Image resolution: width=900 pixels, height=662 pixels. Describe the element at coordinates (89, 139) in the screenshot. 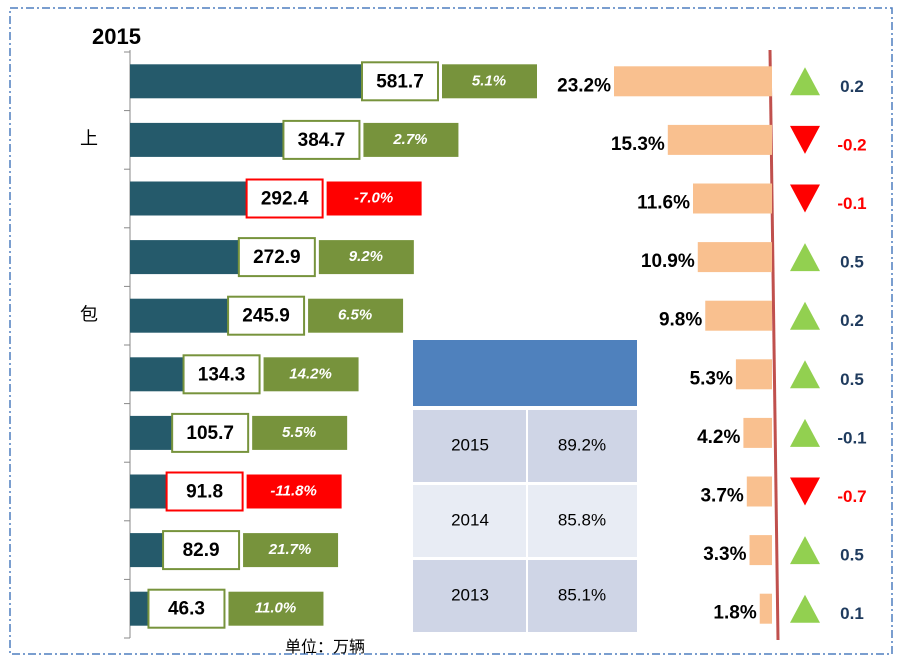

I see `y-tick-label: 上` at that location.